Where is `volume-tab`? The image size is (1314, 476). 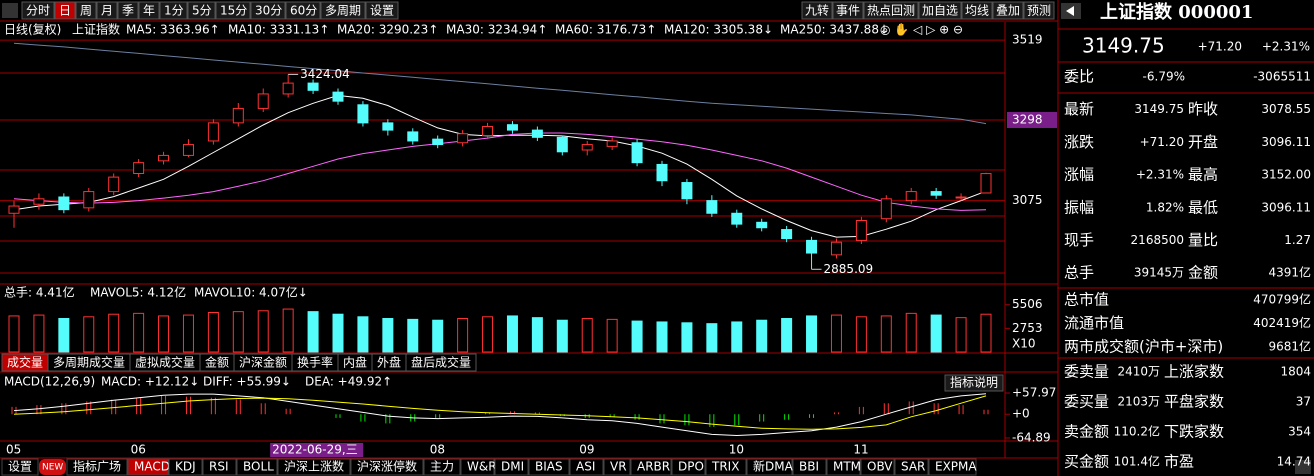 volume-tab is located at coordinates (441, 362).